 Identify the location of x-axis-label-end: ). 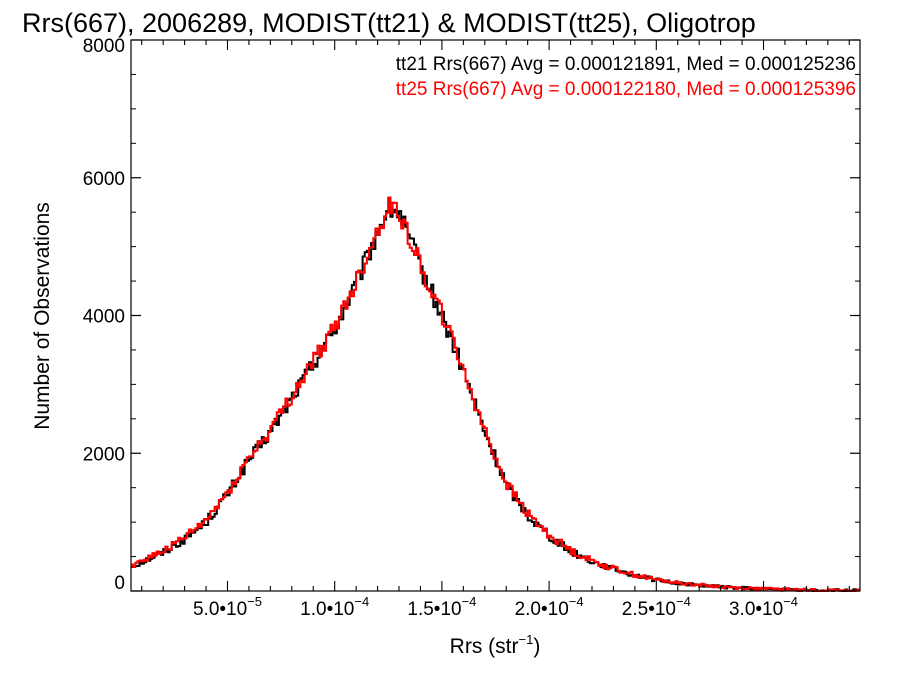
(536, 646).